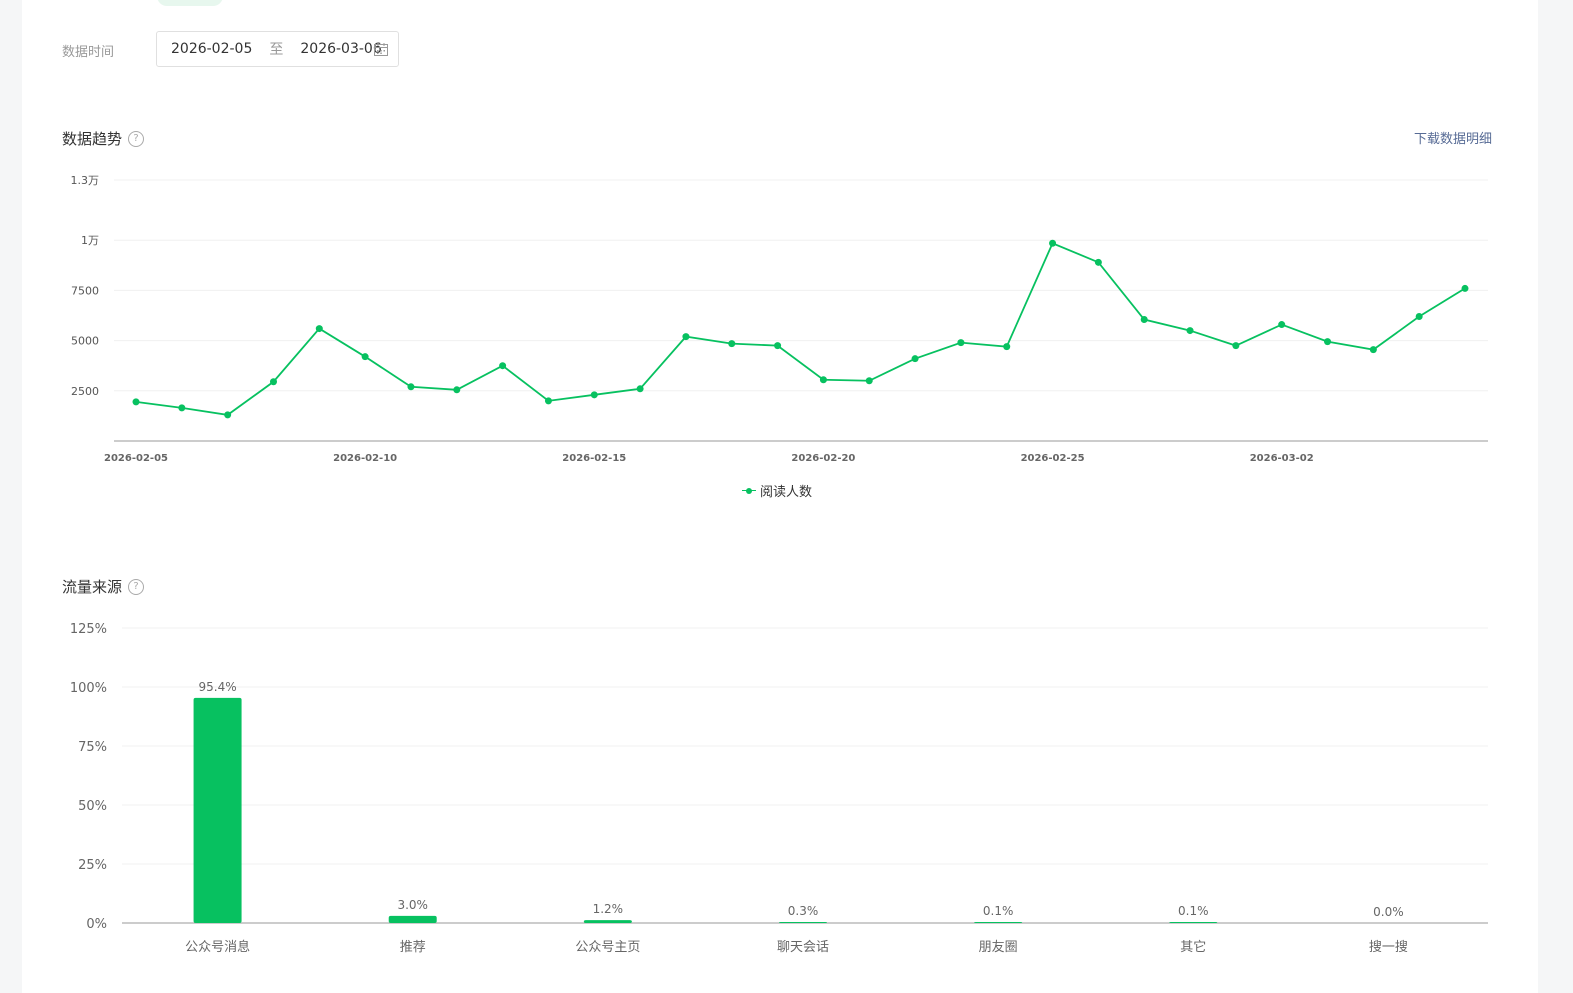 This screenshot has width=1573, height=993. Describe the element at coordinates (803, 947) in the screenshot. I see `x-category-label: 聊天会话` at that location.